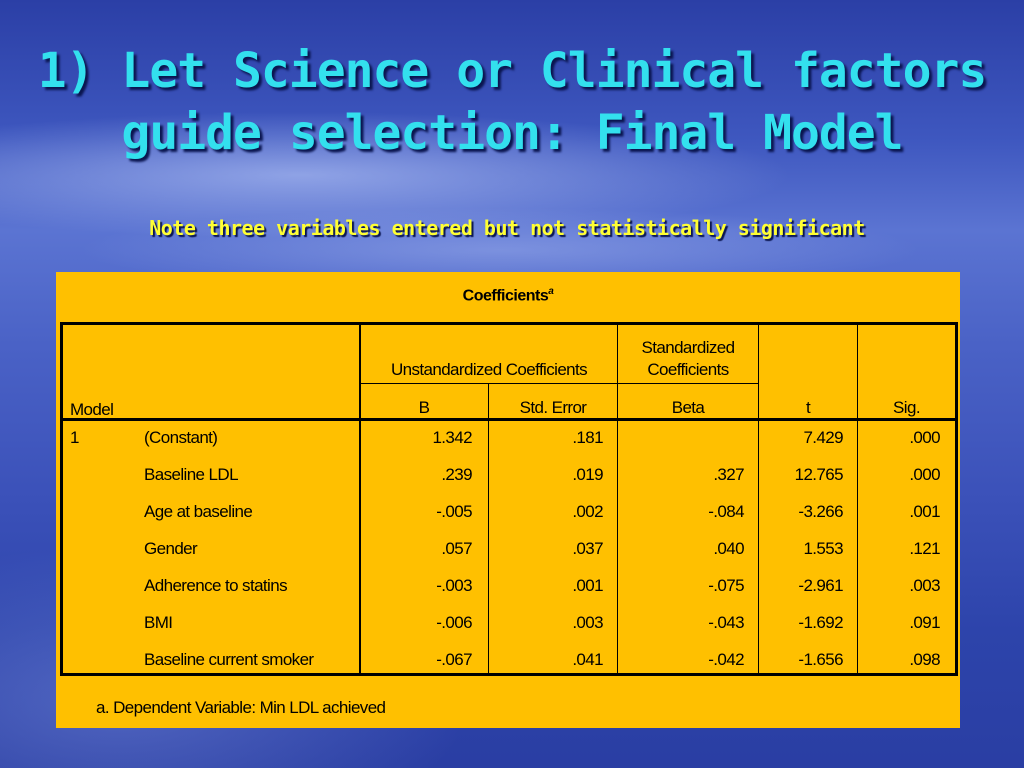 This screenshot has width=1024, height=768. I want to click on row-std-error: .037, so click(587, 548).